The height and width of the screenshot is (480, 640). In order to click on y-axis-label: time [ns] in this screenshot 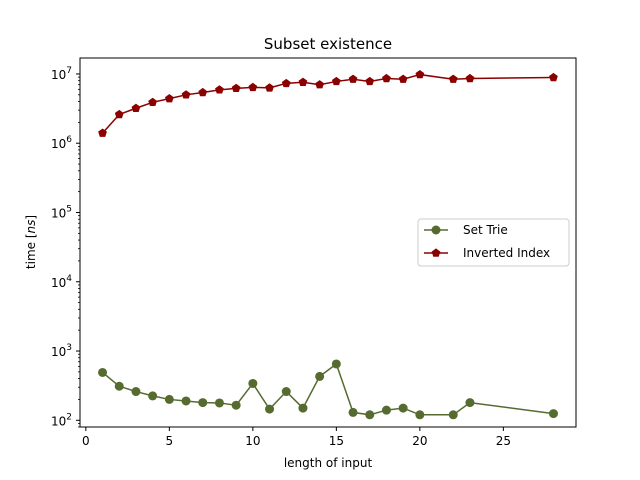, I will do `click(31, 242)`.